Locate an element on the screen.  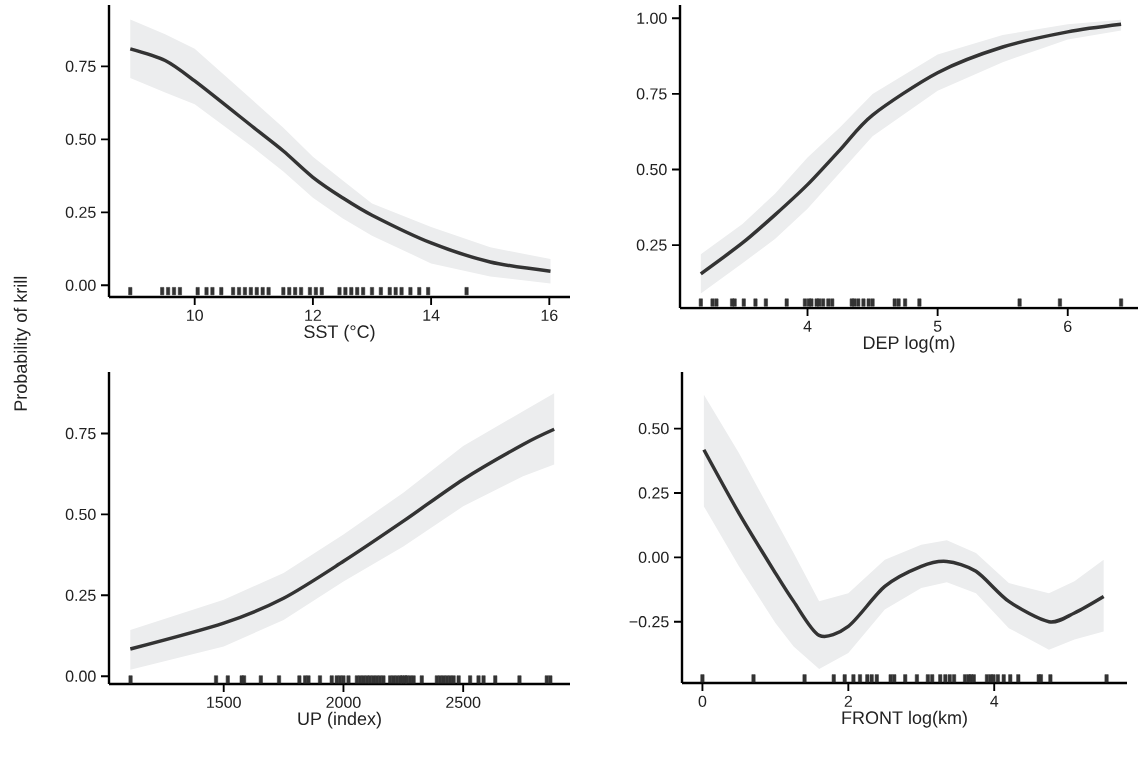
x-tick-label: 14 is located at coordinates (431, 315).